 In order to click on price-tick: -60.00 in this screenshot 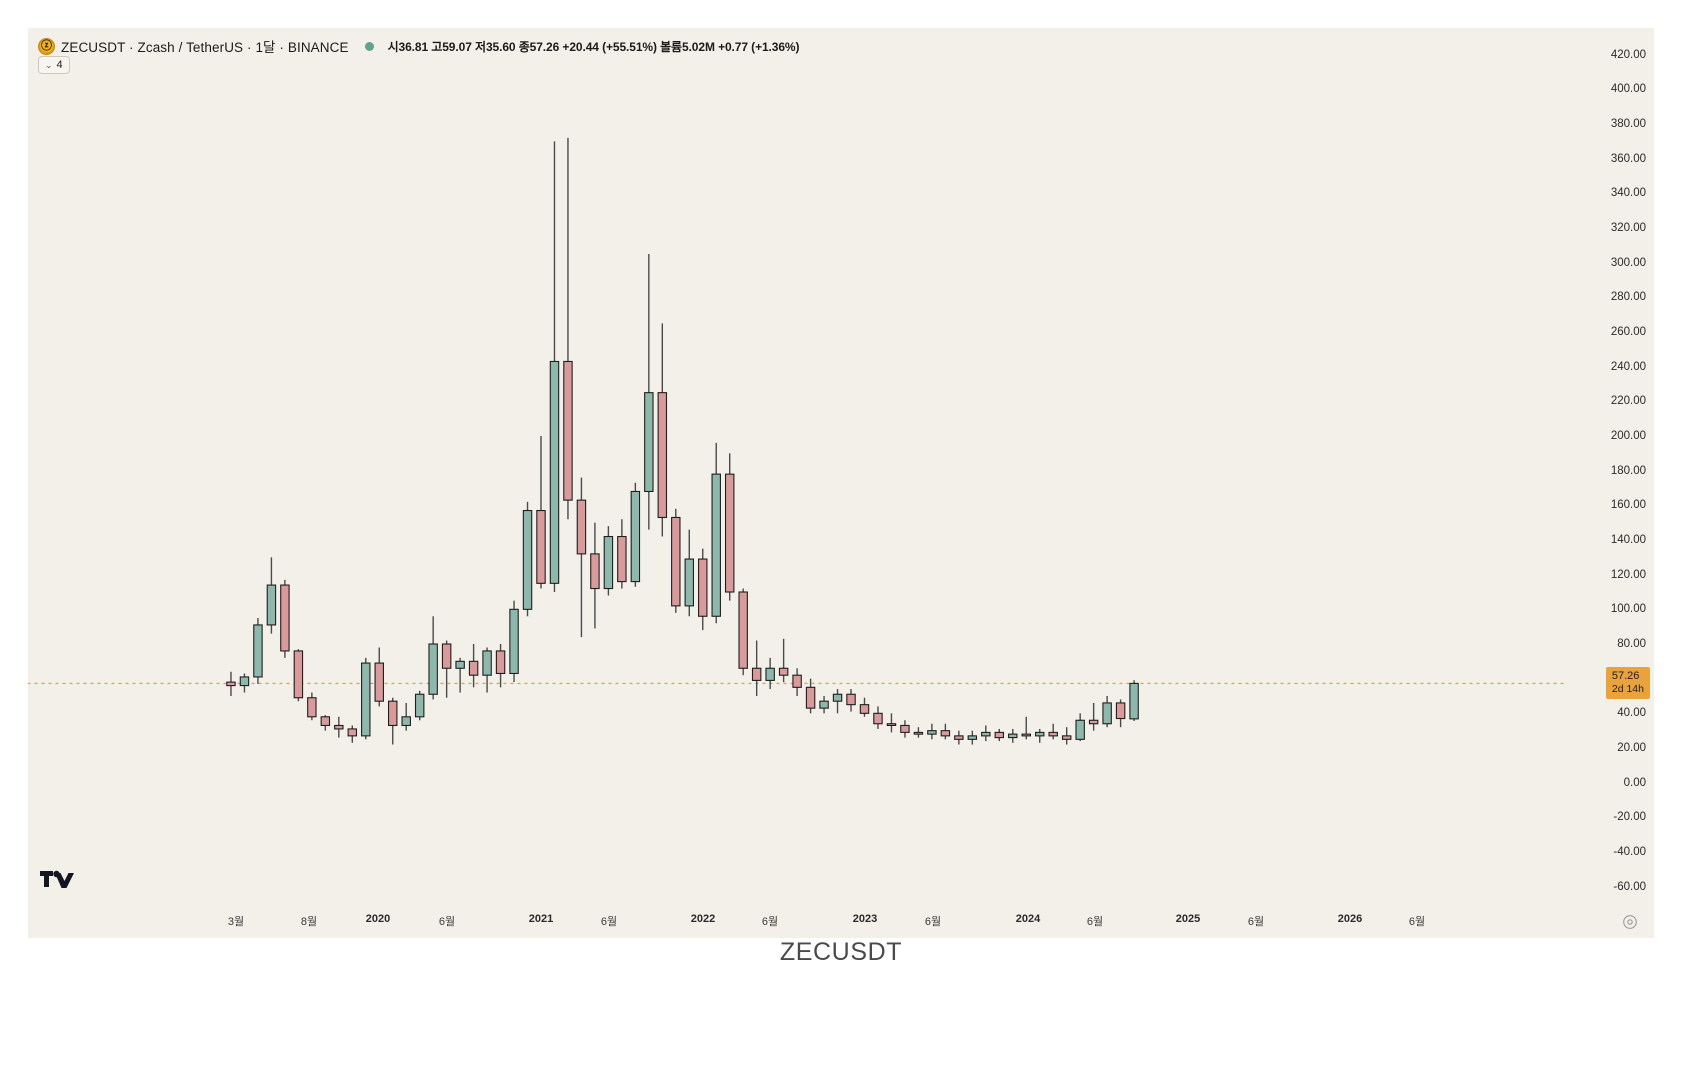, I will do `click(1629, 886)`.